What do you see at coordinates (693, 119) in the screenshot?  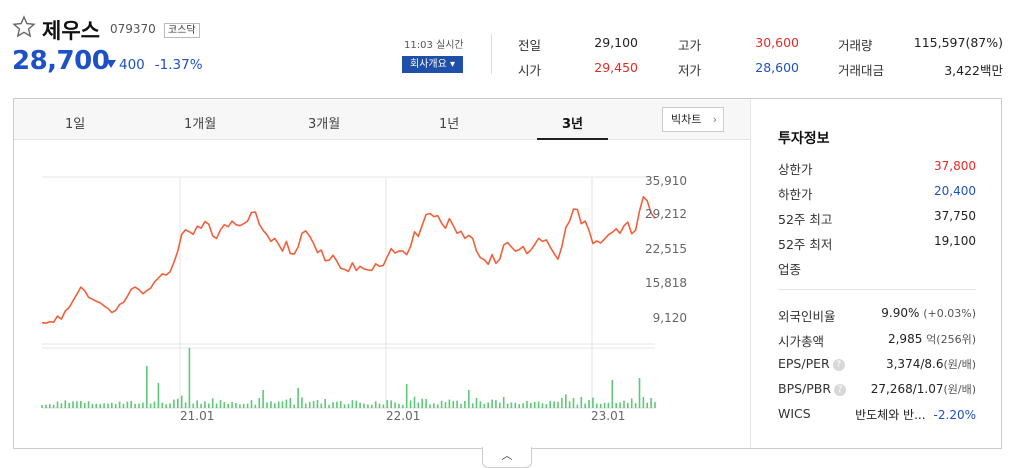 I see `big-chart-button: 빅차트 ›` at bounding box center [693, 119].